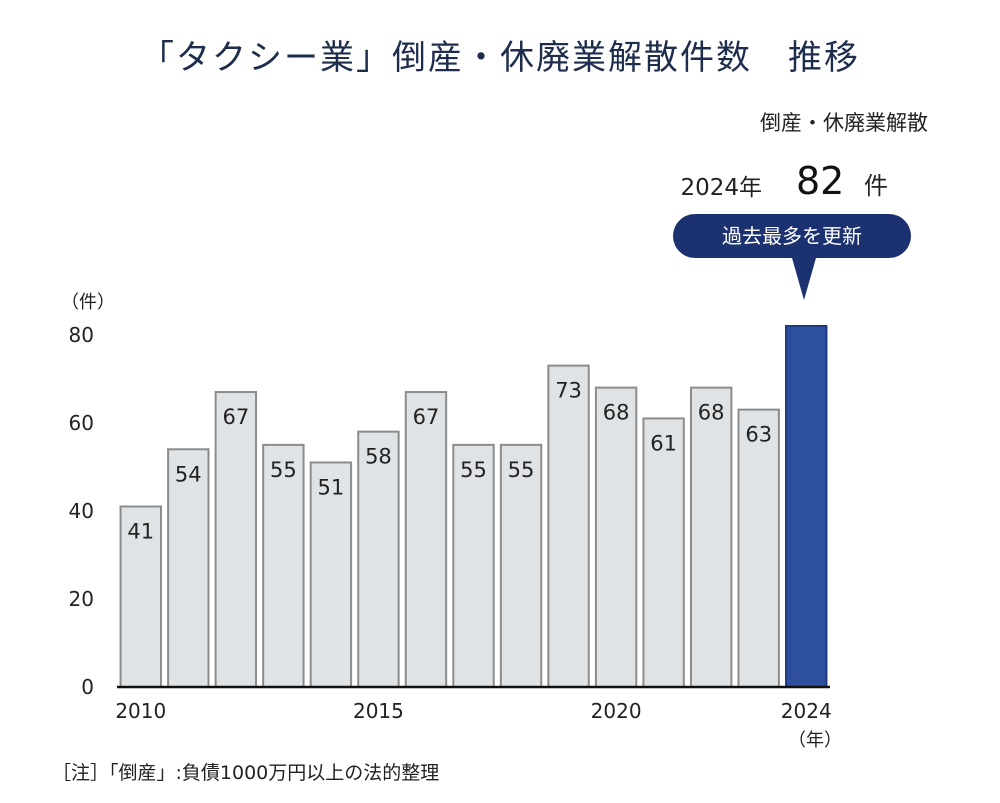 The height and width of the screenshot is (803, 1000). What do you see at coordinates (426, 539) in the screenshot?
I see `bar-2016` at bounding box center [426, 539].